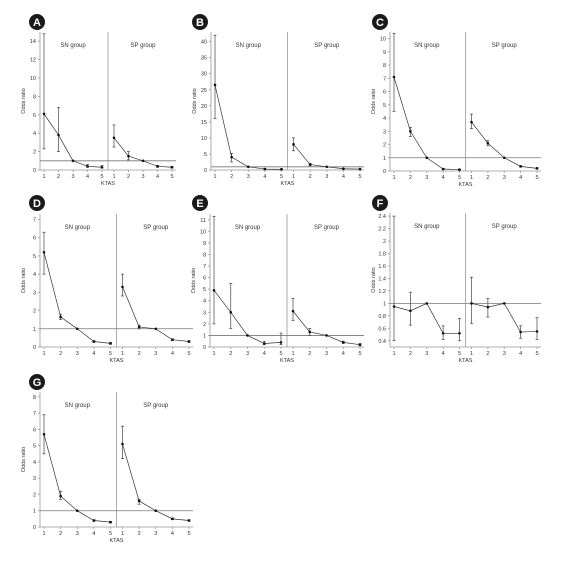  Describe the element at coordinates (382, 342) in the screenshot. I see `y-tick-label: 0.4` at that location.